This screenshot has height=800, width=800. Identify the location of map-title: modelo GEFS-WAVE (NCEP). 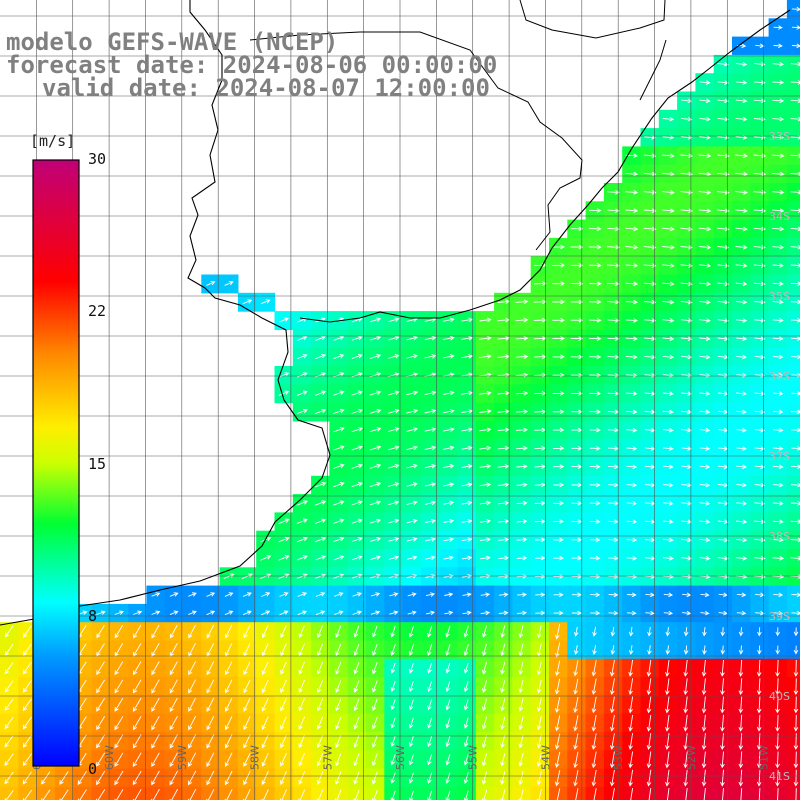
(172, 42).